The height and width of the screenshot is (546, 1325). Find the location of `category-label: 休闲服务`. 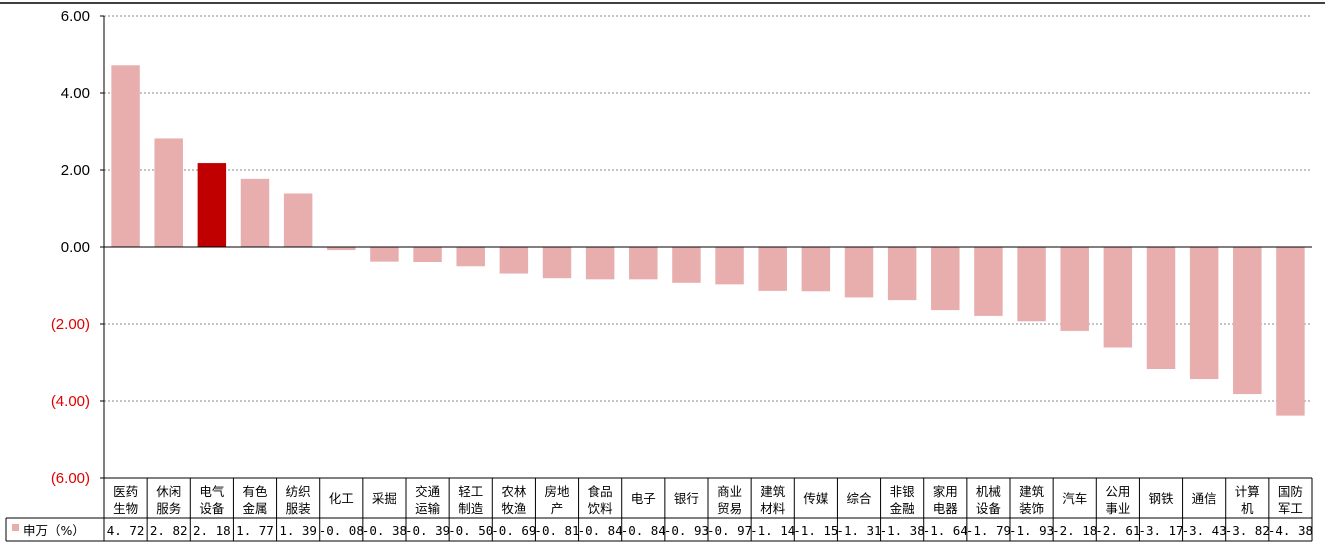

category-label: 休闲服务 is located at coordinates (168, 500).